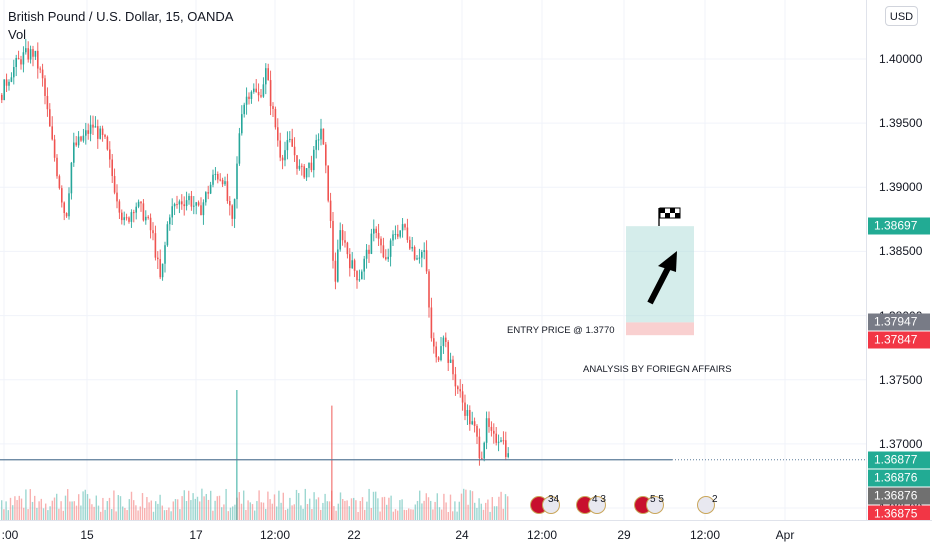 This screenshot has width=932, height=551. What do you see at coordinates (10, 535) in the screenshot?
I see `time-tick-label: :00` at bounding box center [10, 535].